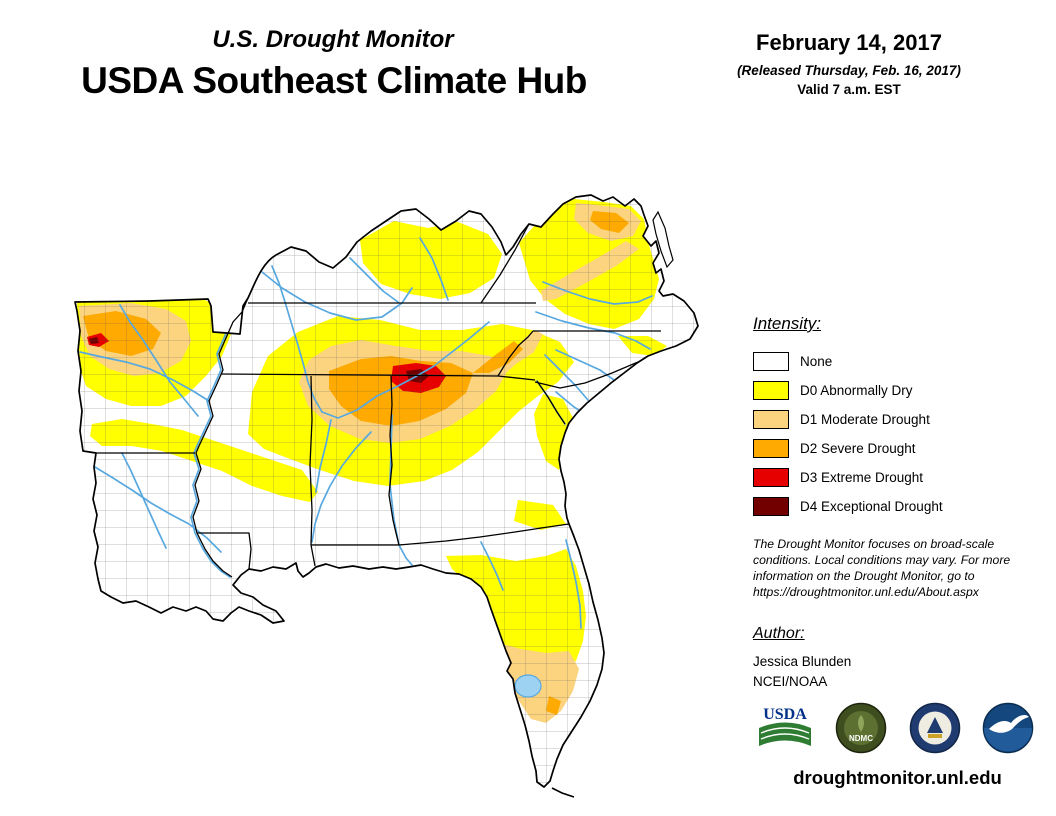 The width and height of the screenshot is (1056, 816). Describe the element at coordinates (897, 777) in the screenshot. I see `site-url: droughtmonitor.unl.edu` at that location.